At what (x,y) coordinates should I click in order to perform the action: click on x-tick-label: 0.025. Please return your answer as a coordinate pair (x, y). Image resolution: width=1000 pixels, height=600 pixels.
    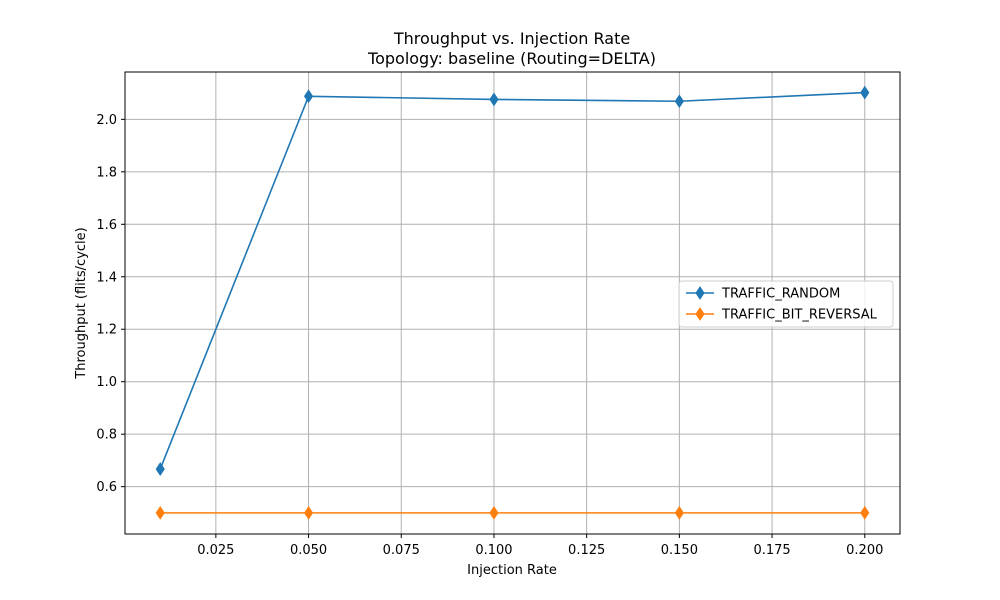
    Looking at the image, I should click on (215, 550).